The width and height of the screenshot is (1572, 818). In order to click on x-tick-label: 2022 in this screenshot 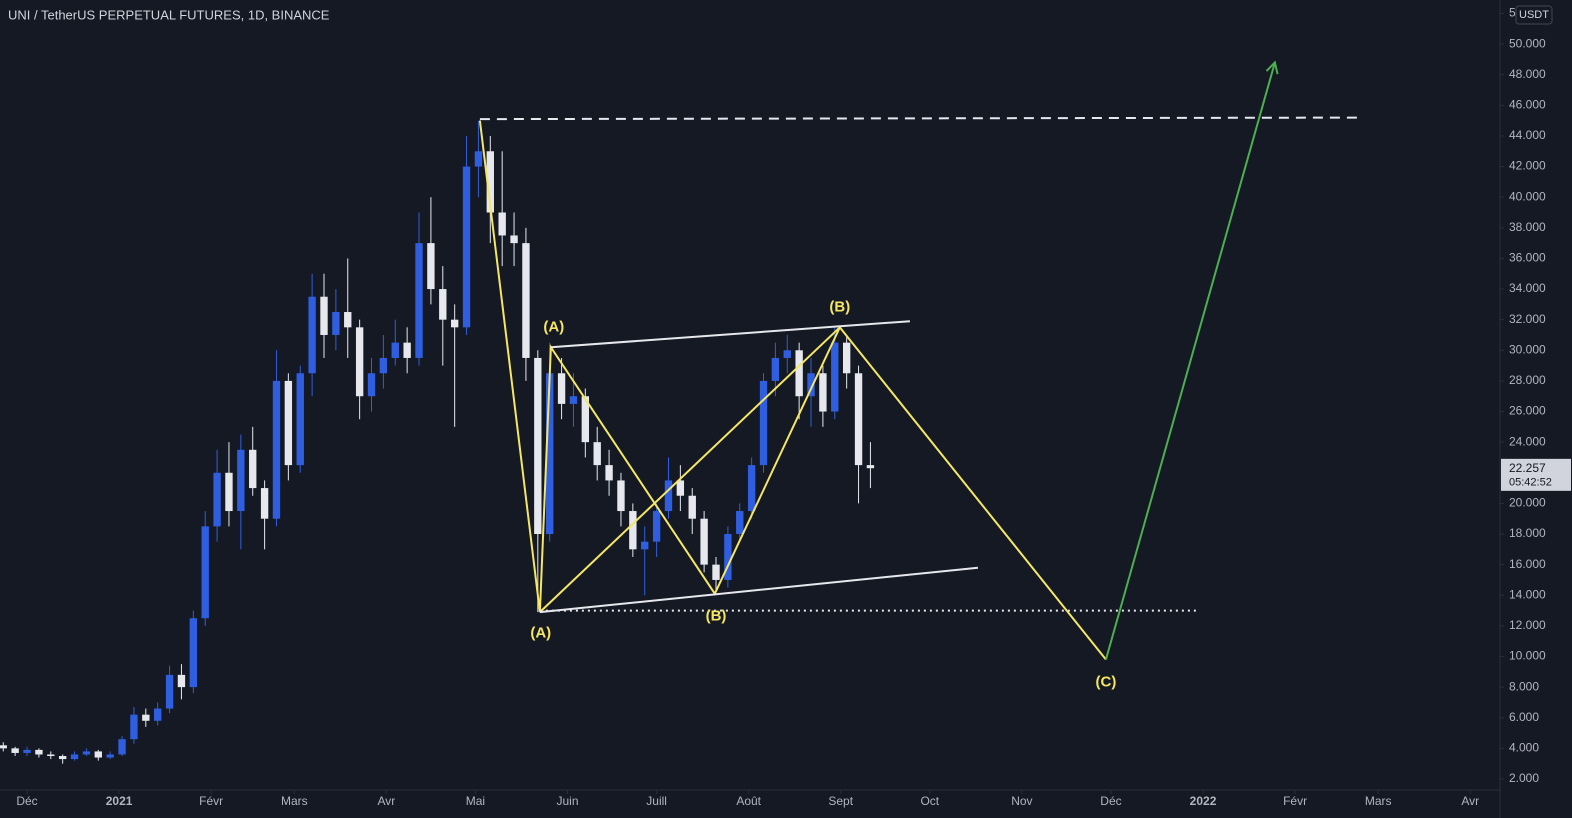, I will do `click(1203, 801)`.